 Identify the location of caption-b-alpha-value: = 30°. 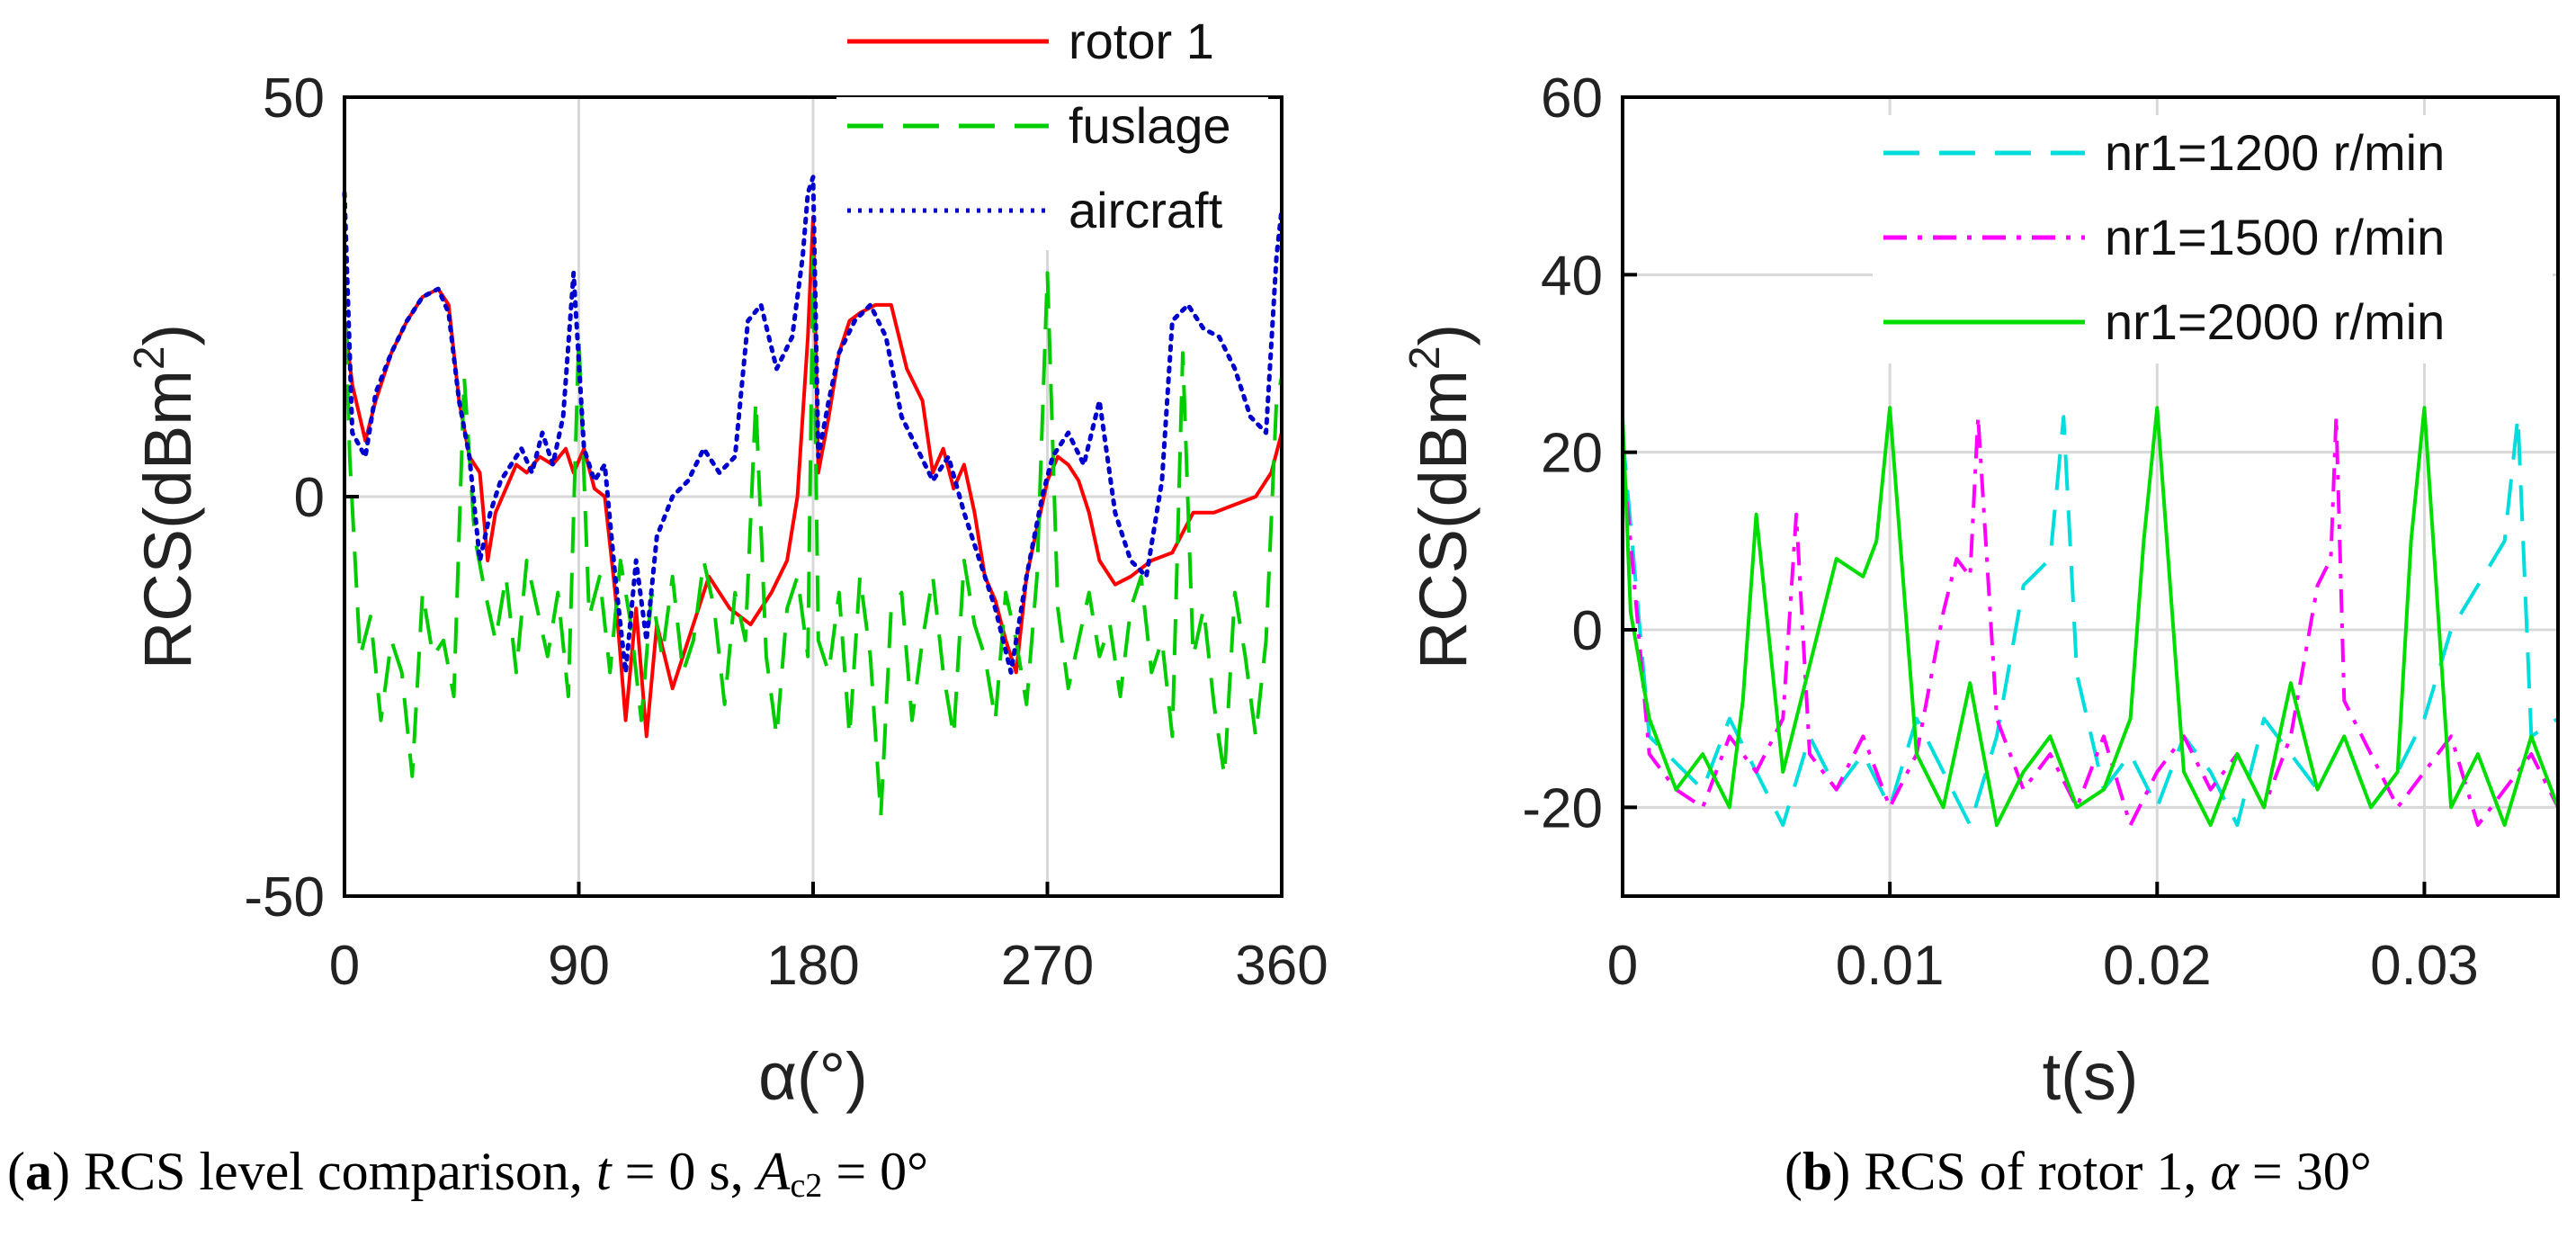
(2305, 1171).